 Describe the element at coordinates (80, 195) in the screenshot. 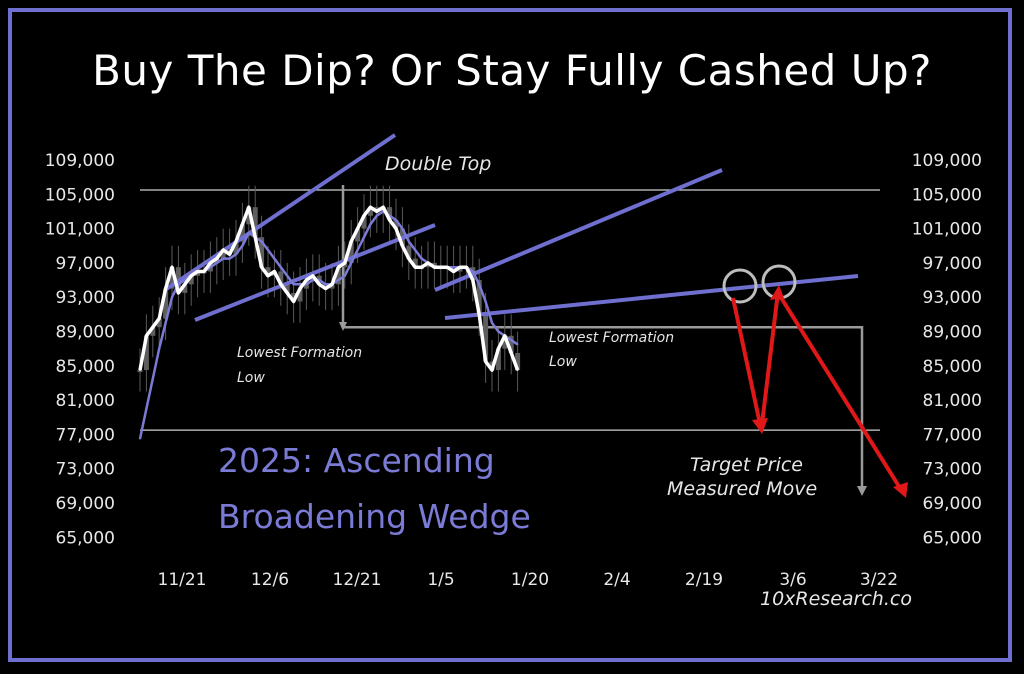

I see `y-tick-label-left: 105,000` at that location.